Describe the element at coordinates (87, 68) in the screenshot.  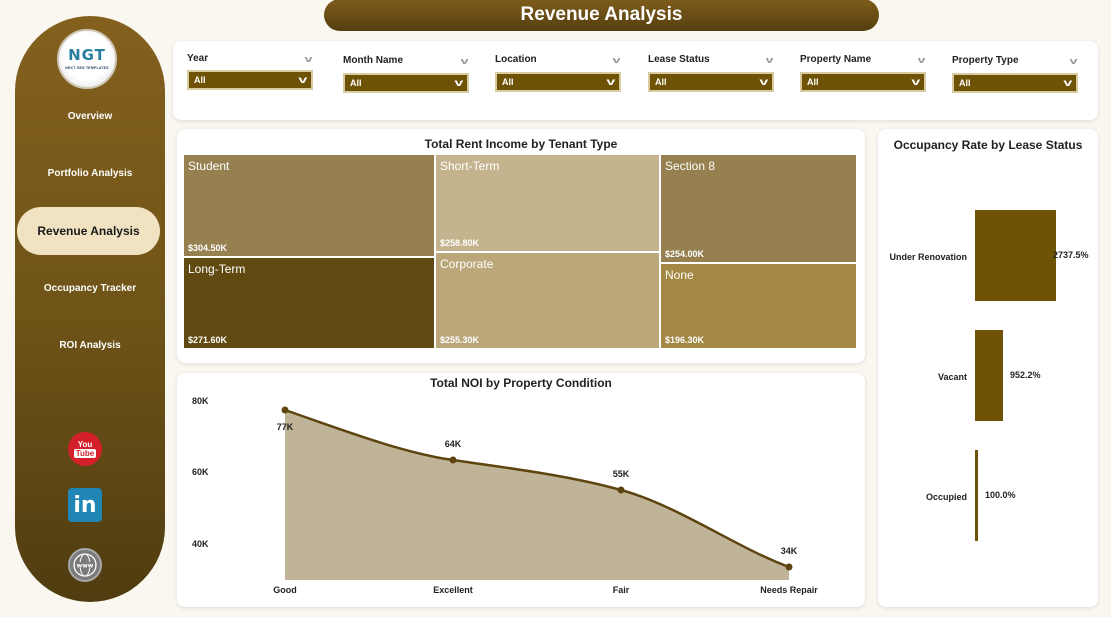
I see `logo-subtext: NEXT GEN TEMPLATES` at that location.